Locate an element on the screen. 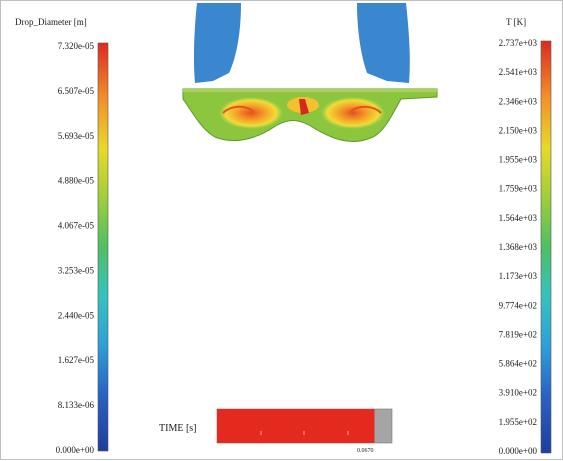 The height and width of the screenshot is (461, 563). chamber-top-edge is located at coordinates (310, 90).